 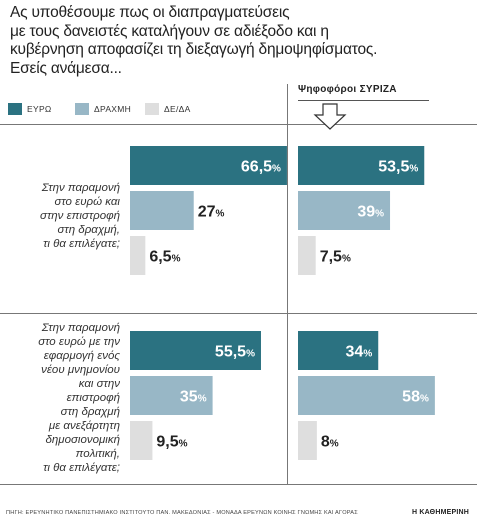 I want to click on bar-q2-all-respondents-dkda-label: 9,5%, so click(x=171, y=442).